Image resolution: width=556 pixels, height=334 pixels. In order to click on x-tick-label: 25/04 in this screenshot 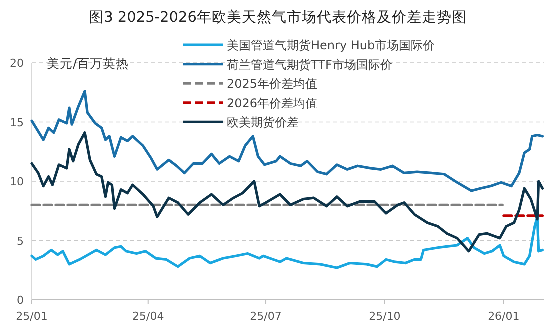, I will do `click(148, 316)`.